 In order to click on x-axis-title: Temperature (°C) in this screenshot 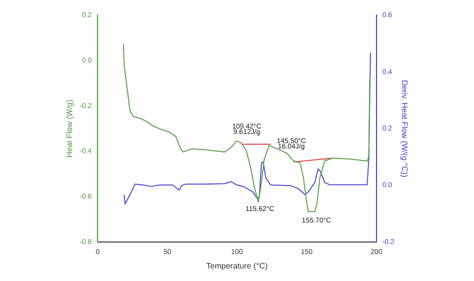, I will do `click(237, 265)`.